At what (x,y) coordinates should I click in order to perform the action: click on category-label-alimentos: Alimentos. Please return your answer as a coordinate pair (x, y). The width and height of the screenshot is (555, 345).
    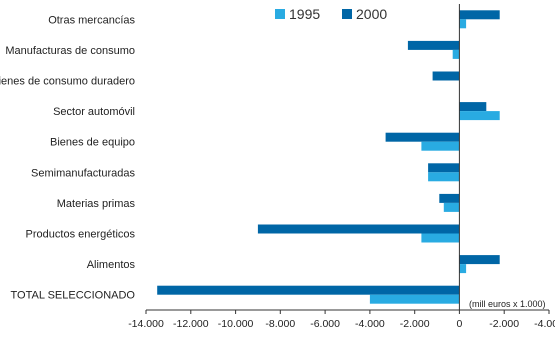
    Looking at the image, I should click on (111, 265).